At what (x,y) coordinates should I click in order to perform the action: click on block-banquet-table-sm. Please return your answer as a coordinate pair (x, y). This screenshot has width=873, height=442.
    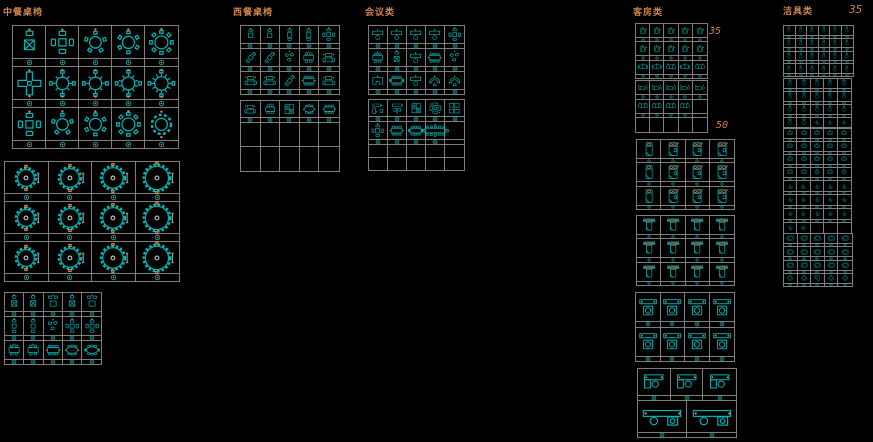
    Looking at the image, I should click on (27, 177).